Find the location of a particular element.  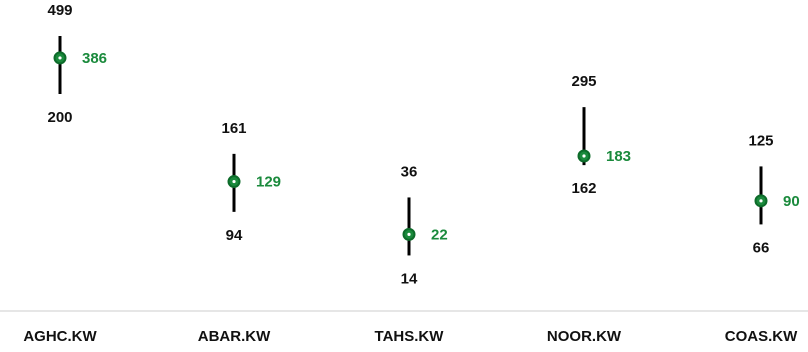

high-label: 161 is located at coordinates (233, 128).